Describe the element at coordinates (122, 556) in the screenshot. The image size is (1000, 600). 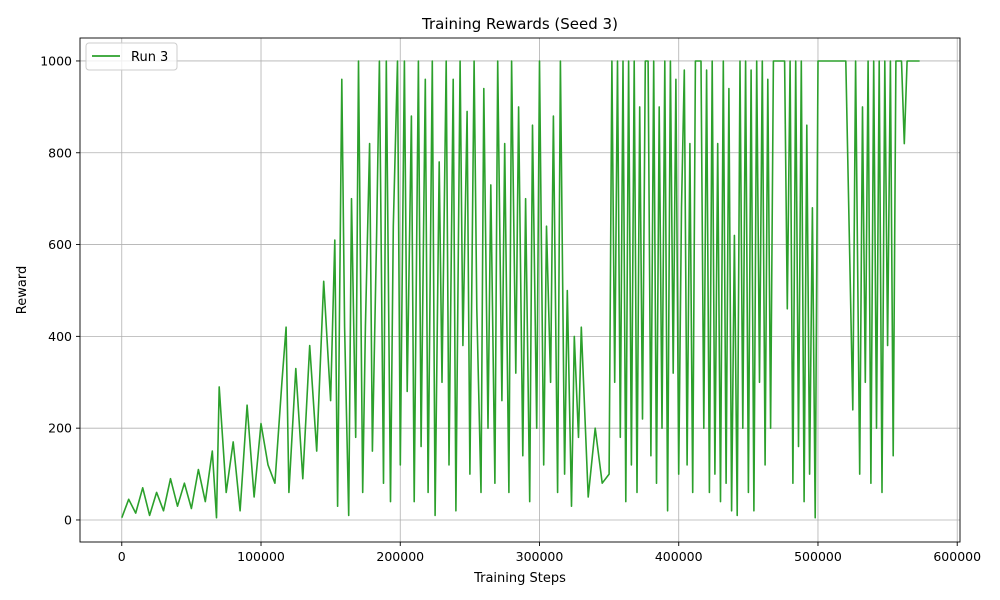
I see `x-tick-label: 0` at that location.